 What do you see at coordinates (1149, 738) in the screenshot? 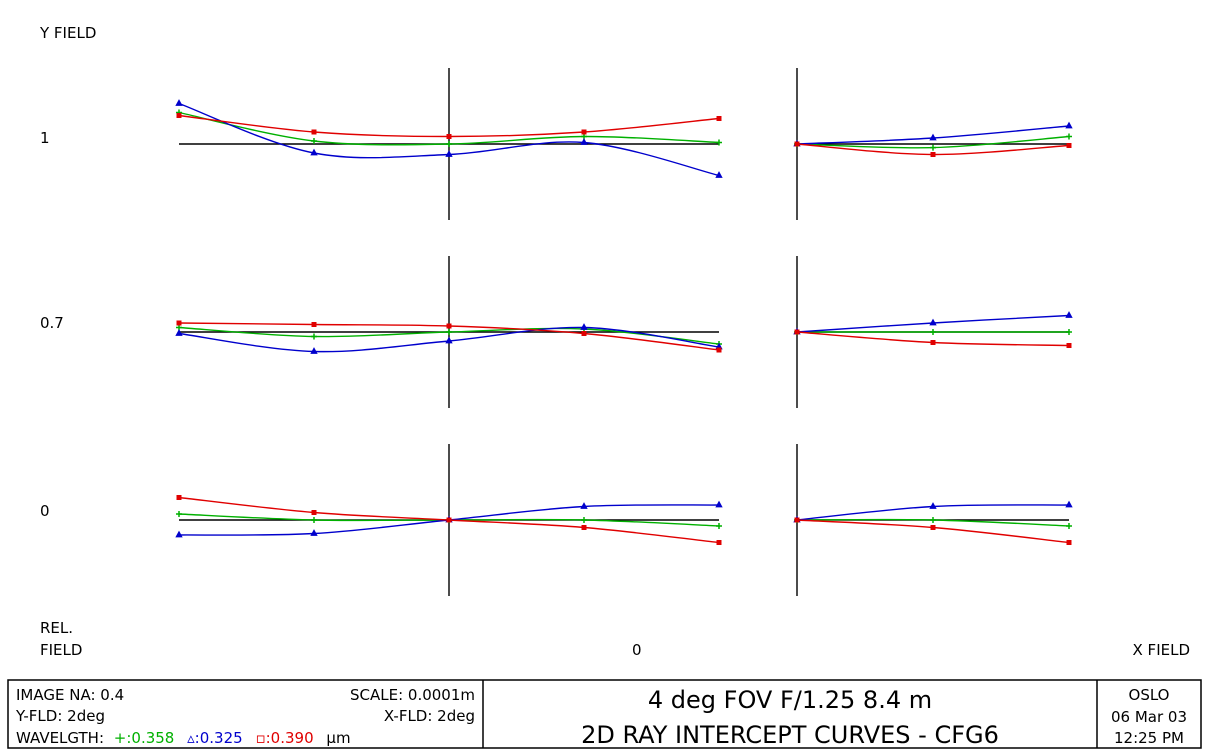
I see `plot-time: 12:25 PM` at bounding box center [1149, 738].